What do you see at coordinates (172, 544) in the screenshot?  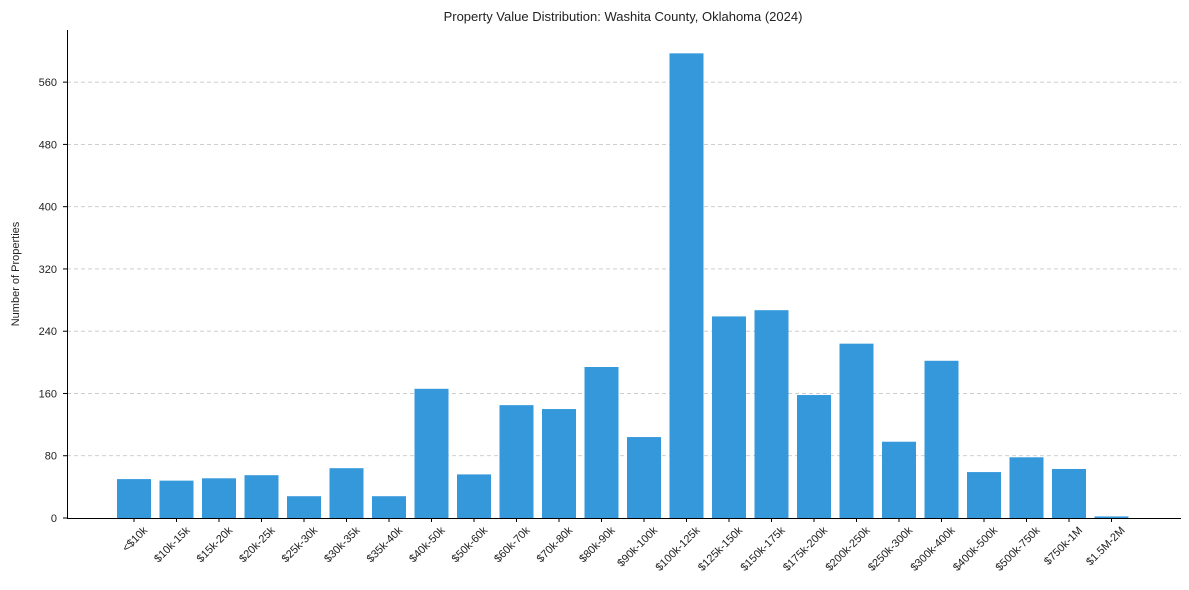 I see `x-tick-label: $10k-15k` at bounding box center [172, 544].